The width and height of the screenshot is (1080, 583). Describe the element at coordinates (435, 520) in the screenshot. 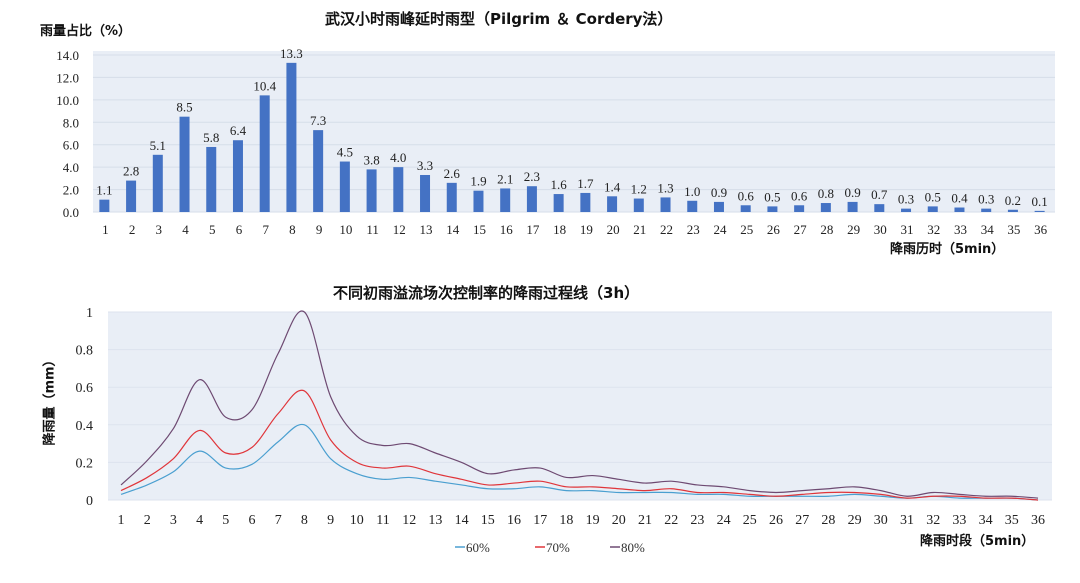

I see `x-tick-label: 13` at that location.